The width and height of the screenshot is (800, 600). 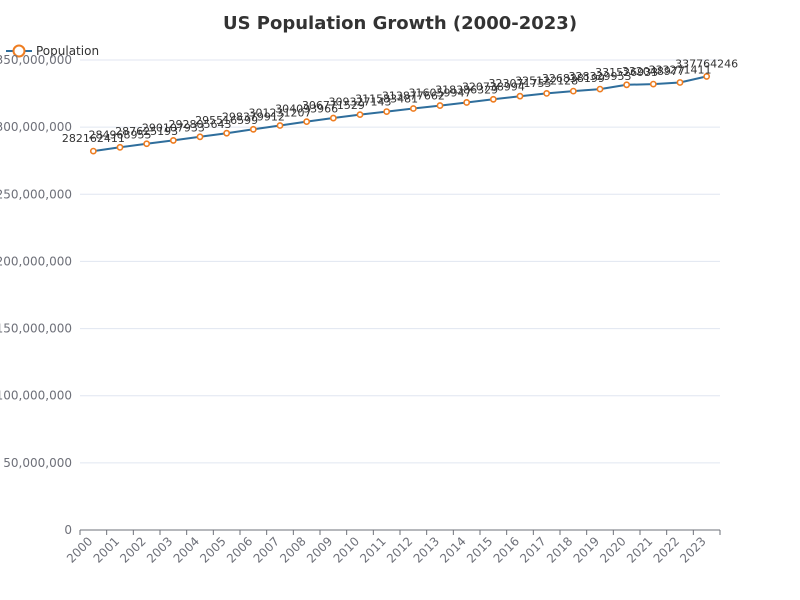 I want to click on x-tick-label: 2018, so click(x=559, y=549).